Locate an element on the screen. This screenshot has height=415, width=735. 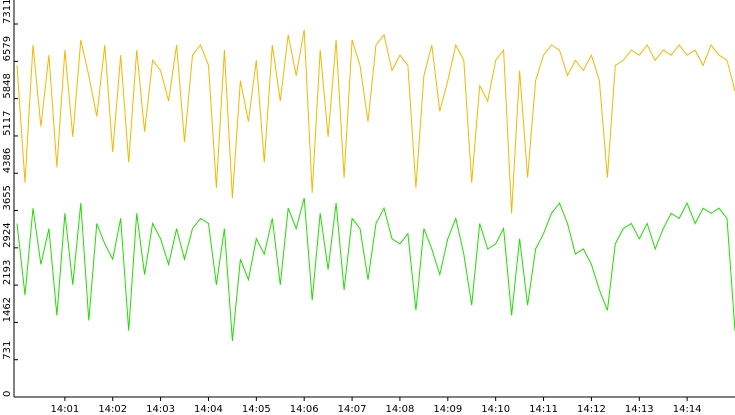
x-tick-label: 14:09 is located at coordinates (447, 409).